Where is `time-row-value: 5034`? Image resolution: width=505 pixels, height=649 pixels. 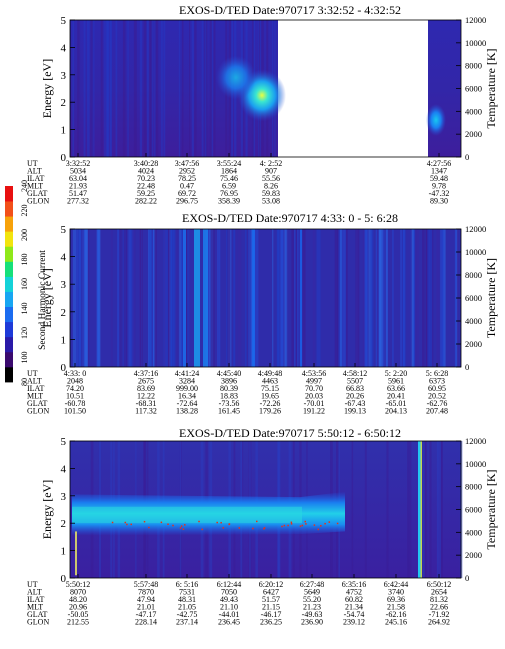
time-row-value: 5034 is located at coordinates (78, 171).